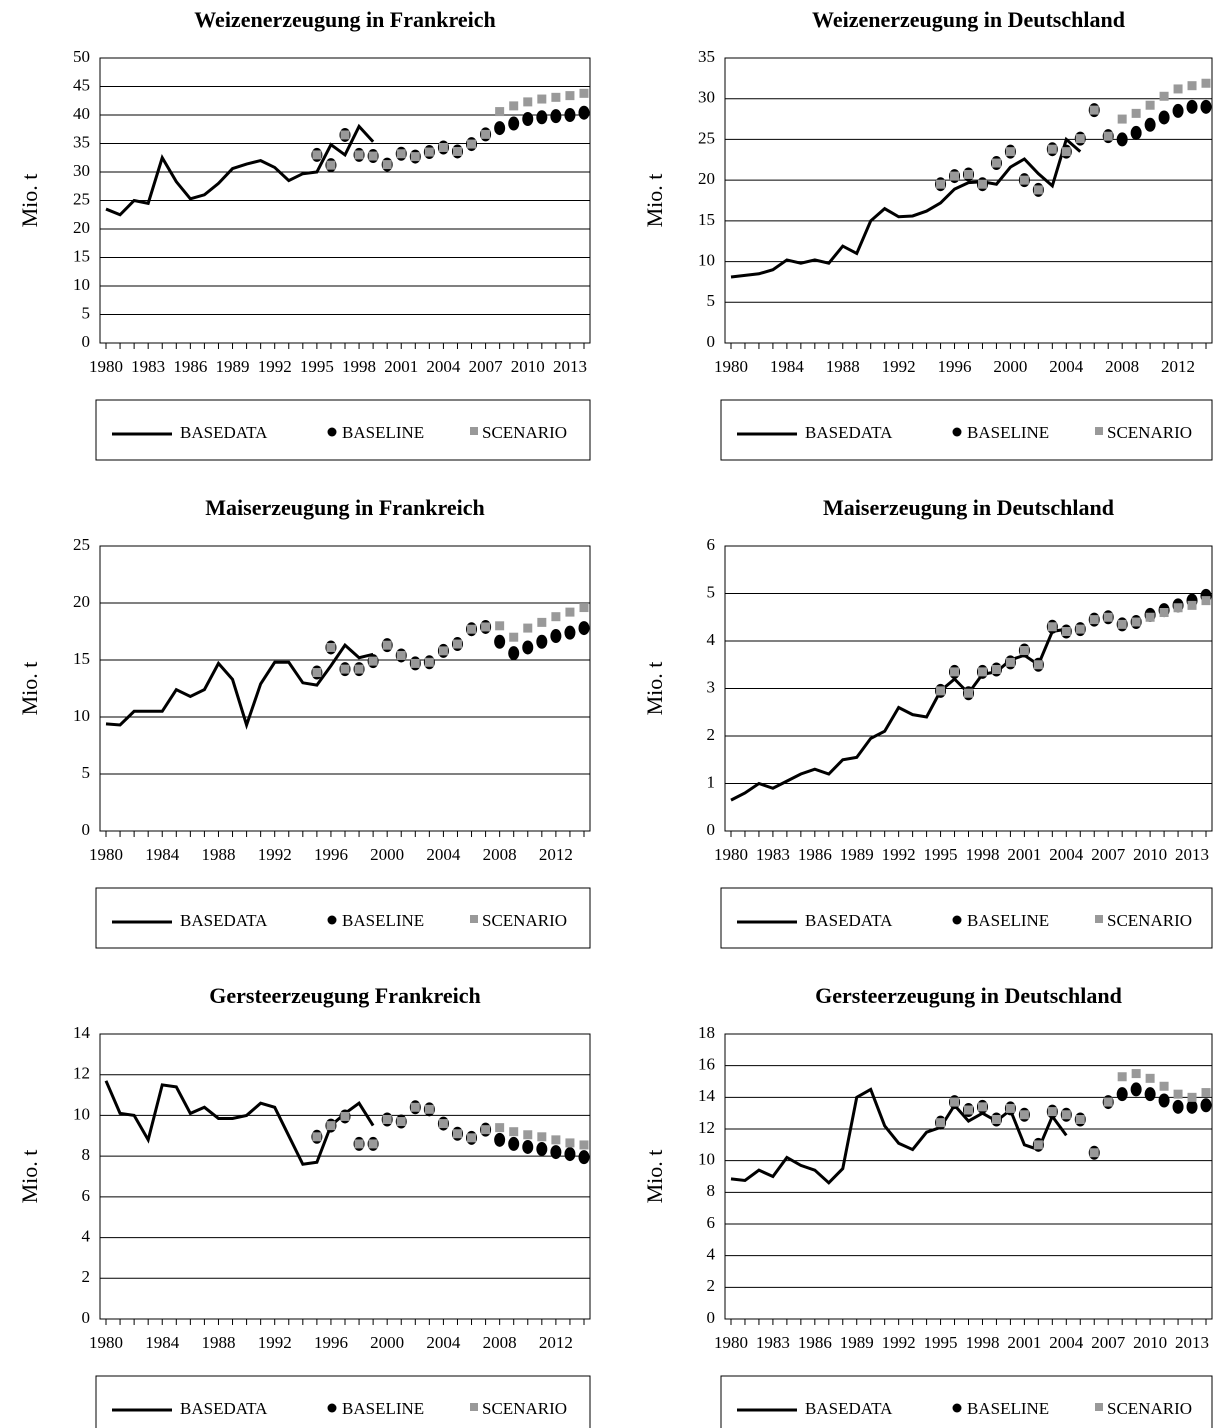 This screenshot has width=1218, height=1428. Describe the element at coordinates (706, 97) in the screenshot. I see `y-tick-label: 30` at that location.